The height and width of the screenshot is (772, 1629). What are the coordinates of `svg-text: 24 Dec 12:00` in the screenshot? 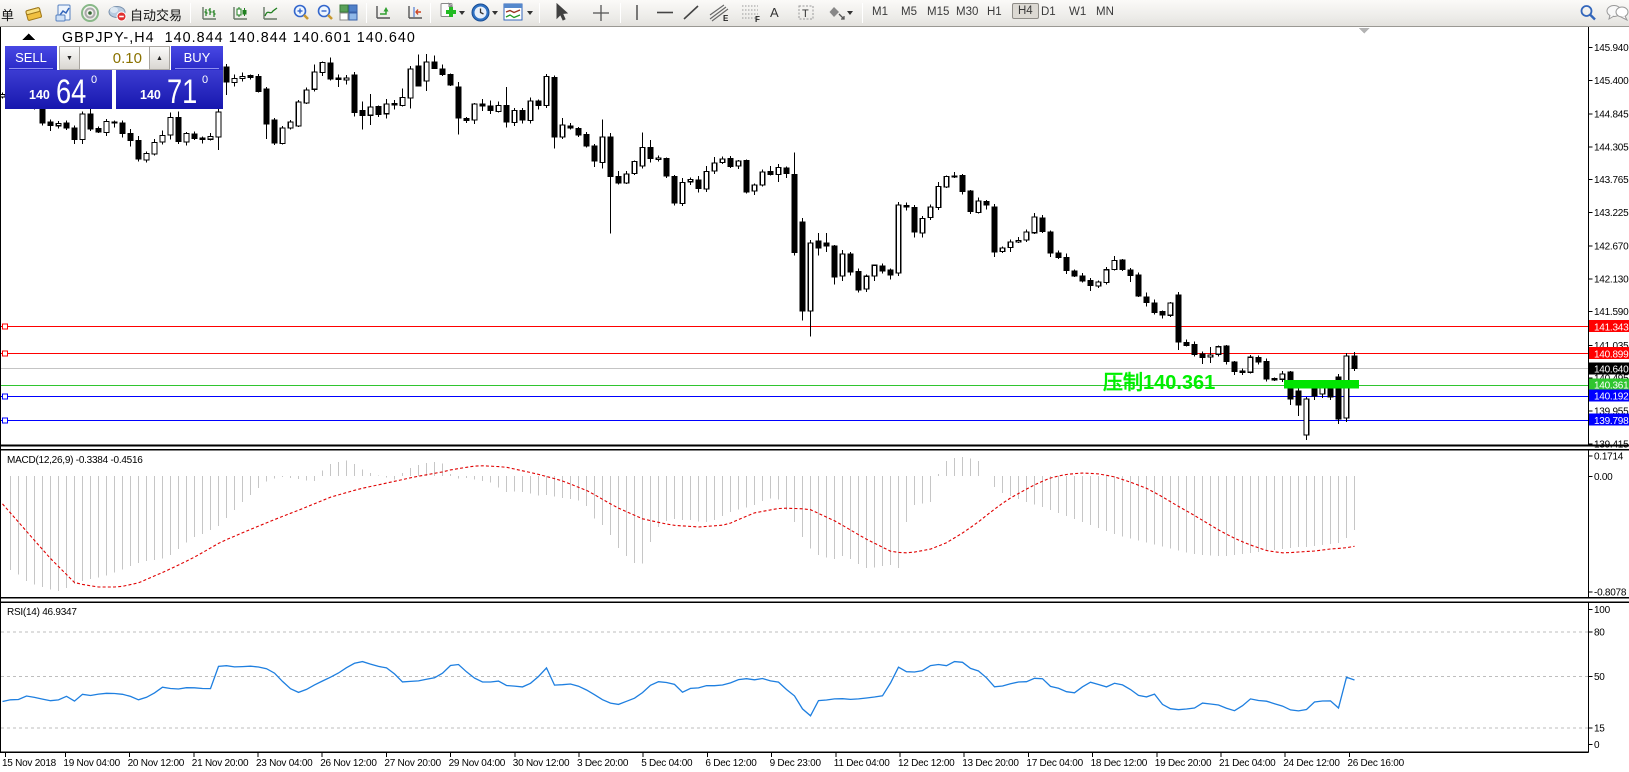 It's located at (1311, 763).